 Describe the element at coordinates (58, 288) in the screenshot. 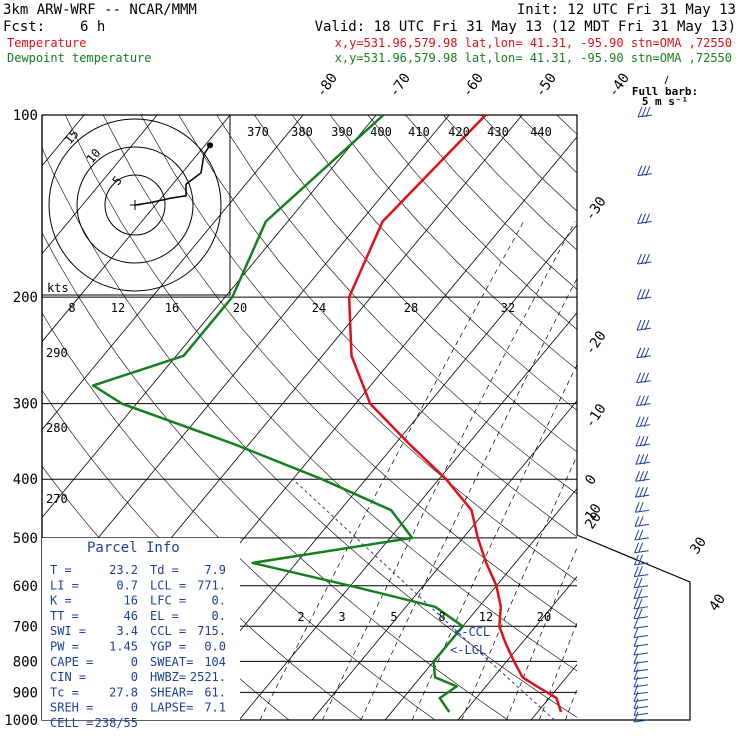

I see `hodograph-units: kts` at that location.